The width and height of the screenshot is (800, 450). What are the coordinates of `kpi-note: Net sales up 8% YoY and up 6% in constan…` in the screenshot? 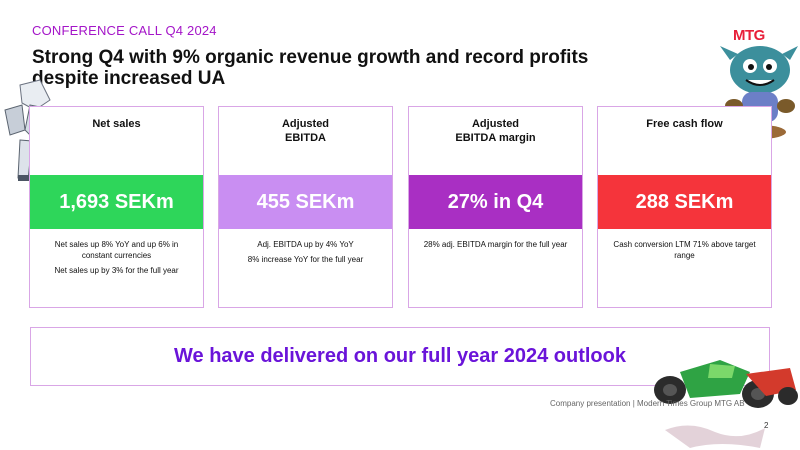 It's located at (116, 250).